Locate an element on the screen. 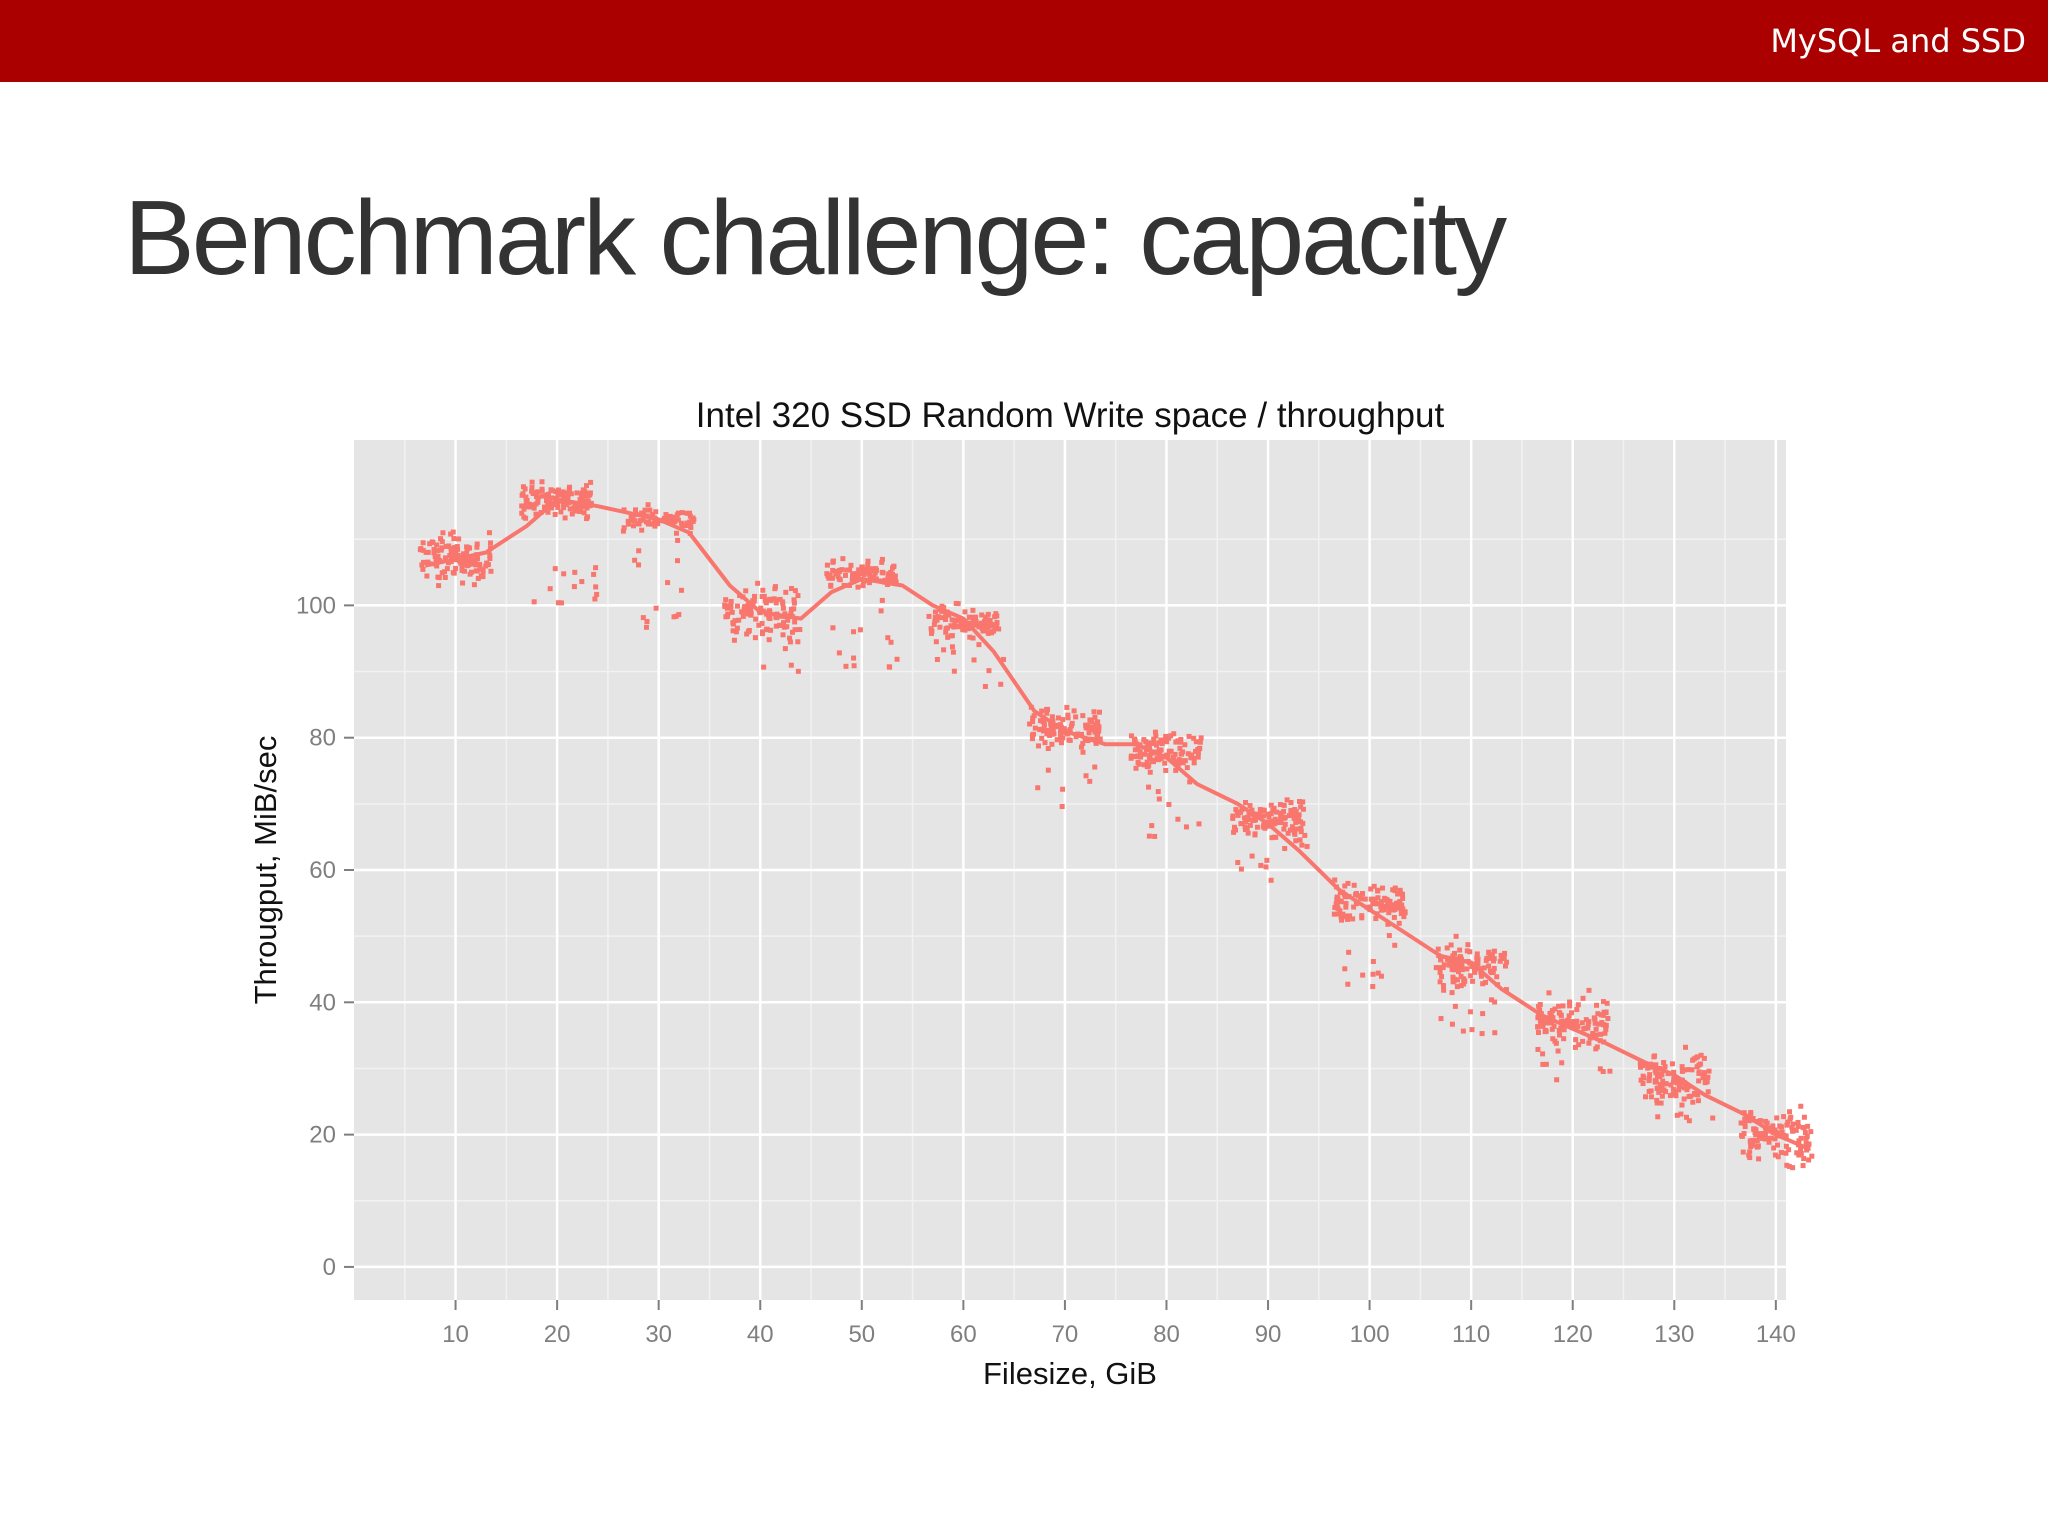 This screenshot has height=1536, width=2048. y-tick-label: 100 is located at coordinates (316, 605).